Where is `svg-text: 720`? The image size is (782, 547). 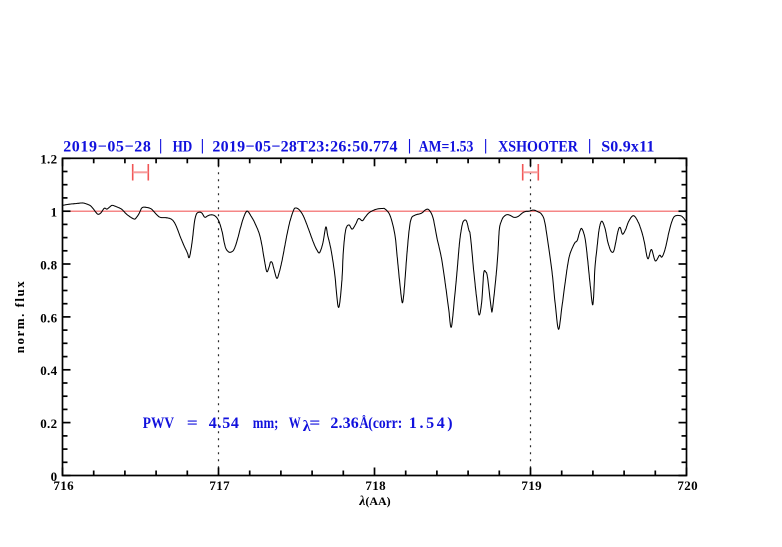
svg-text: 720 is located at coordinates (687, 485).